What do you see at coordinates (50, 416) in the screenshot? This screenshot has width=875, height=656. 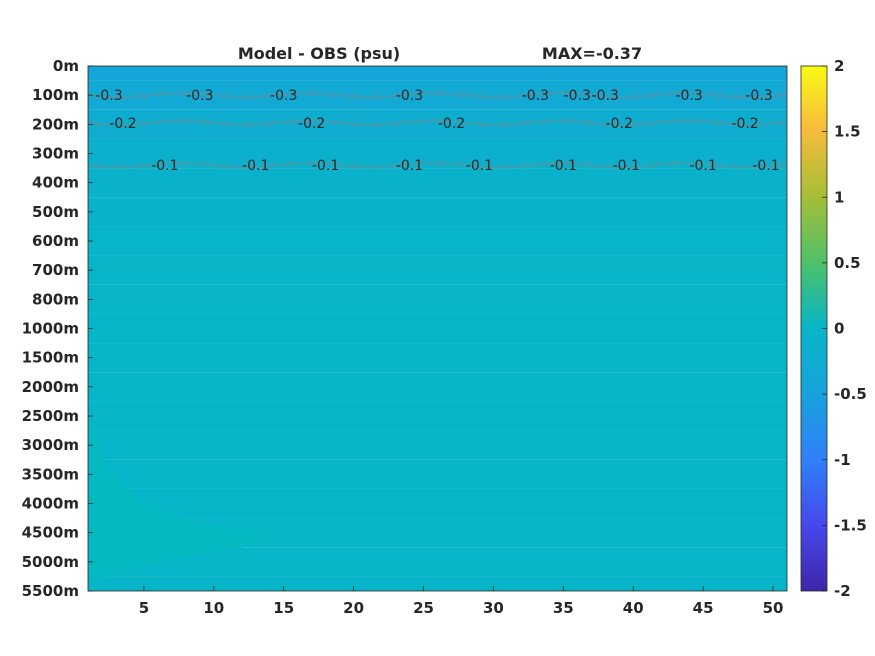 I see `y-tick-label: 2500m` at bounding box center [50, 416].